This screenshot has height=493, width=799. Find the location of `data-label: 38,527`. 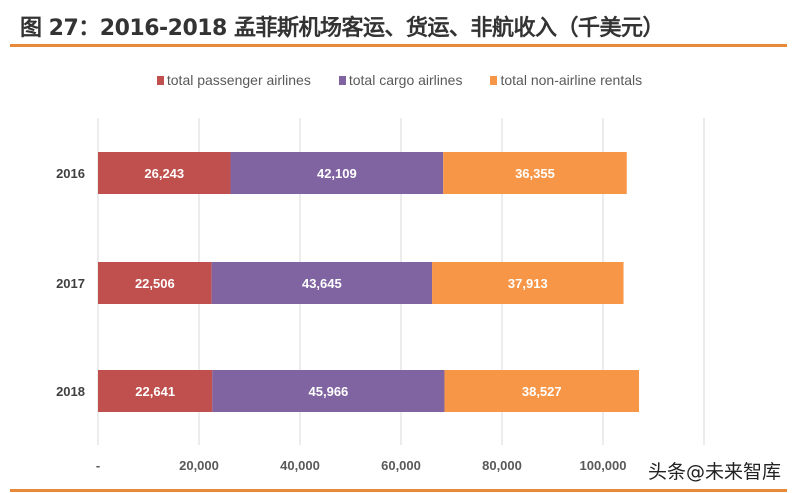

data-label: 38,527 is located at coordinates (542, 391).